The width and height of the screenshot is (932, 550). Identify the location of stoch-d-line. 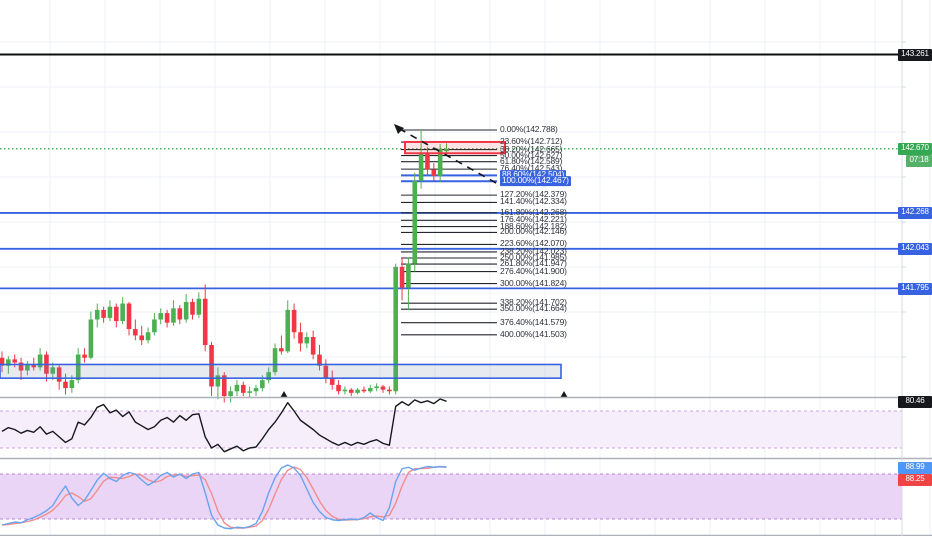
(224, 497).